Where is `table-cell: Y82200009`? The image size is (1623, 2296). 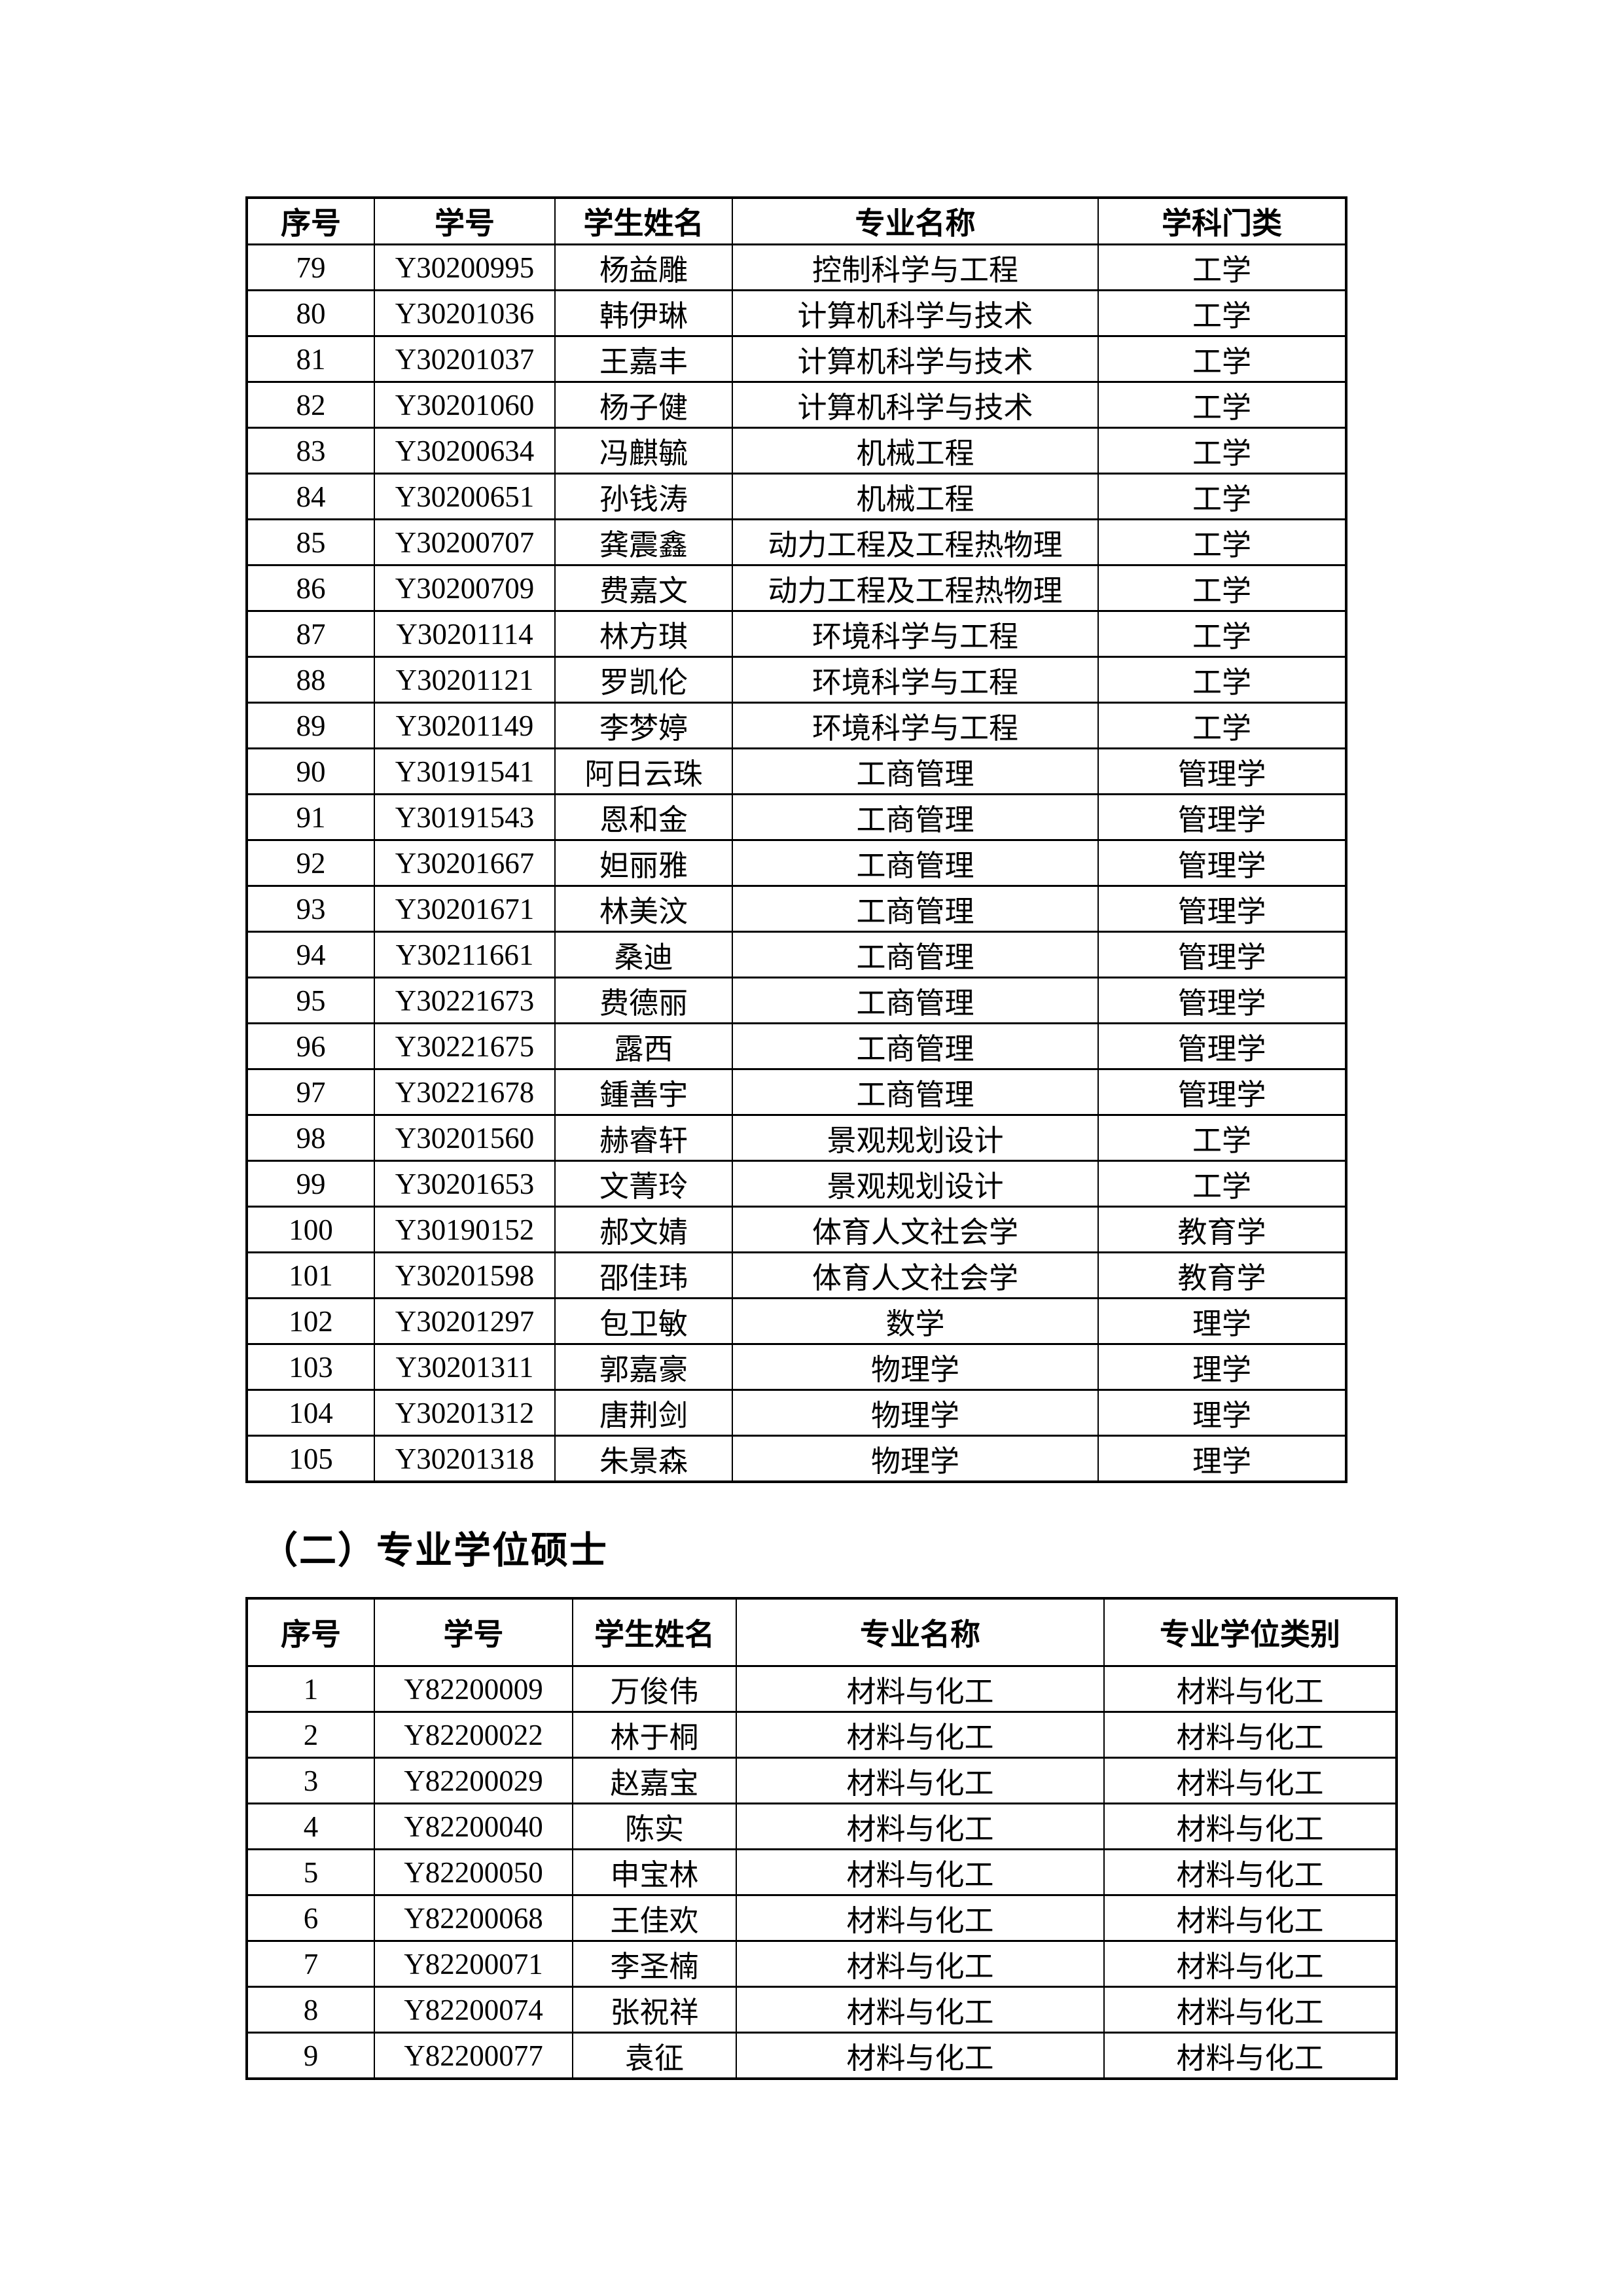
table-cell: Y82200009 is located at coordinates (473, 1689).